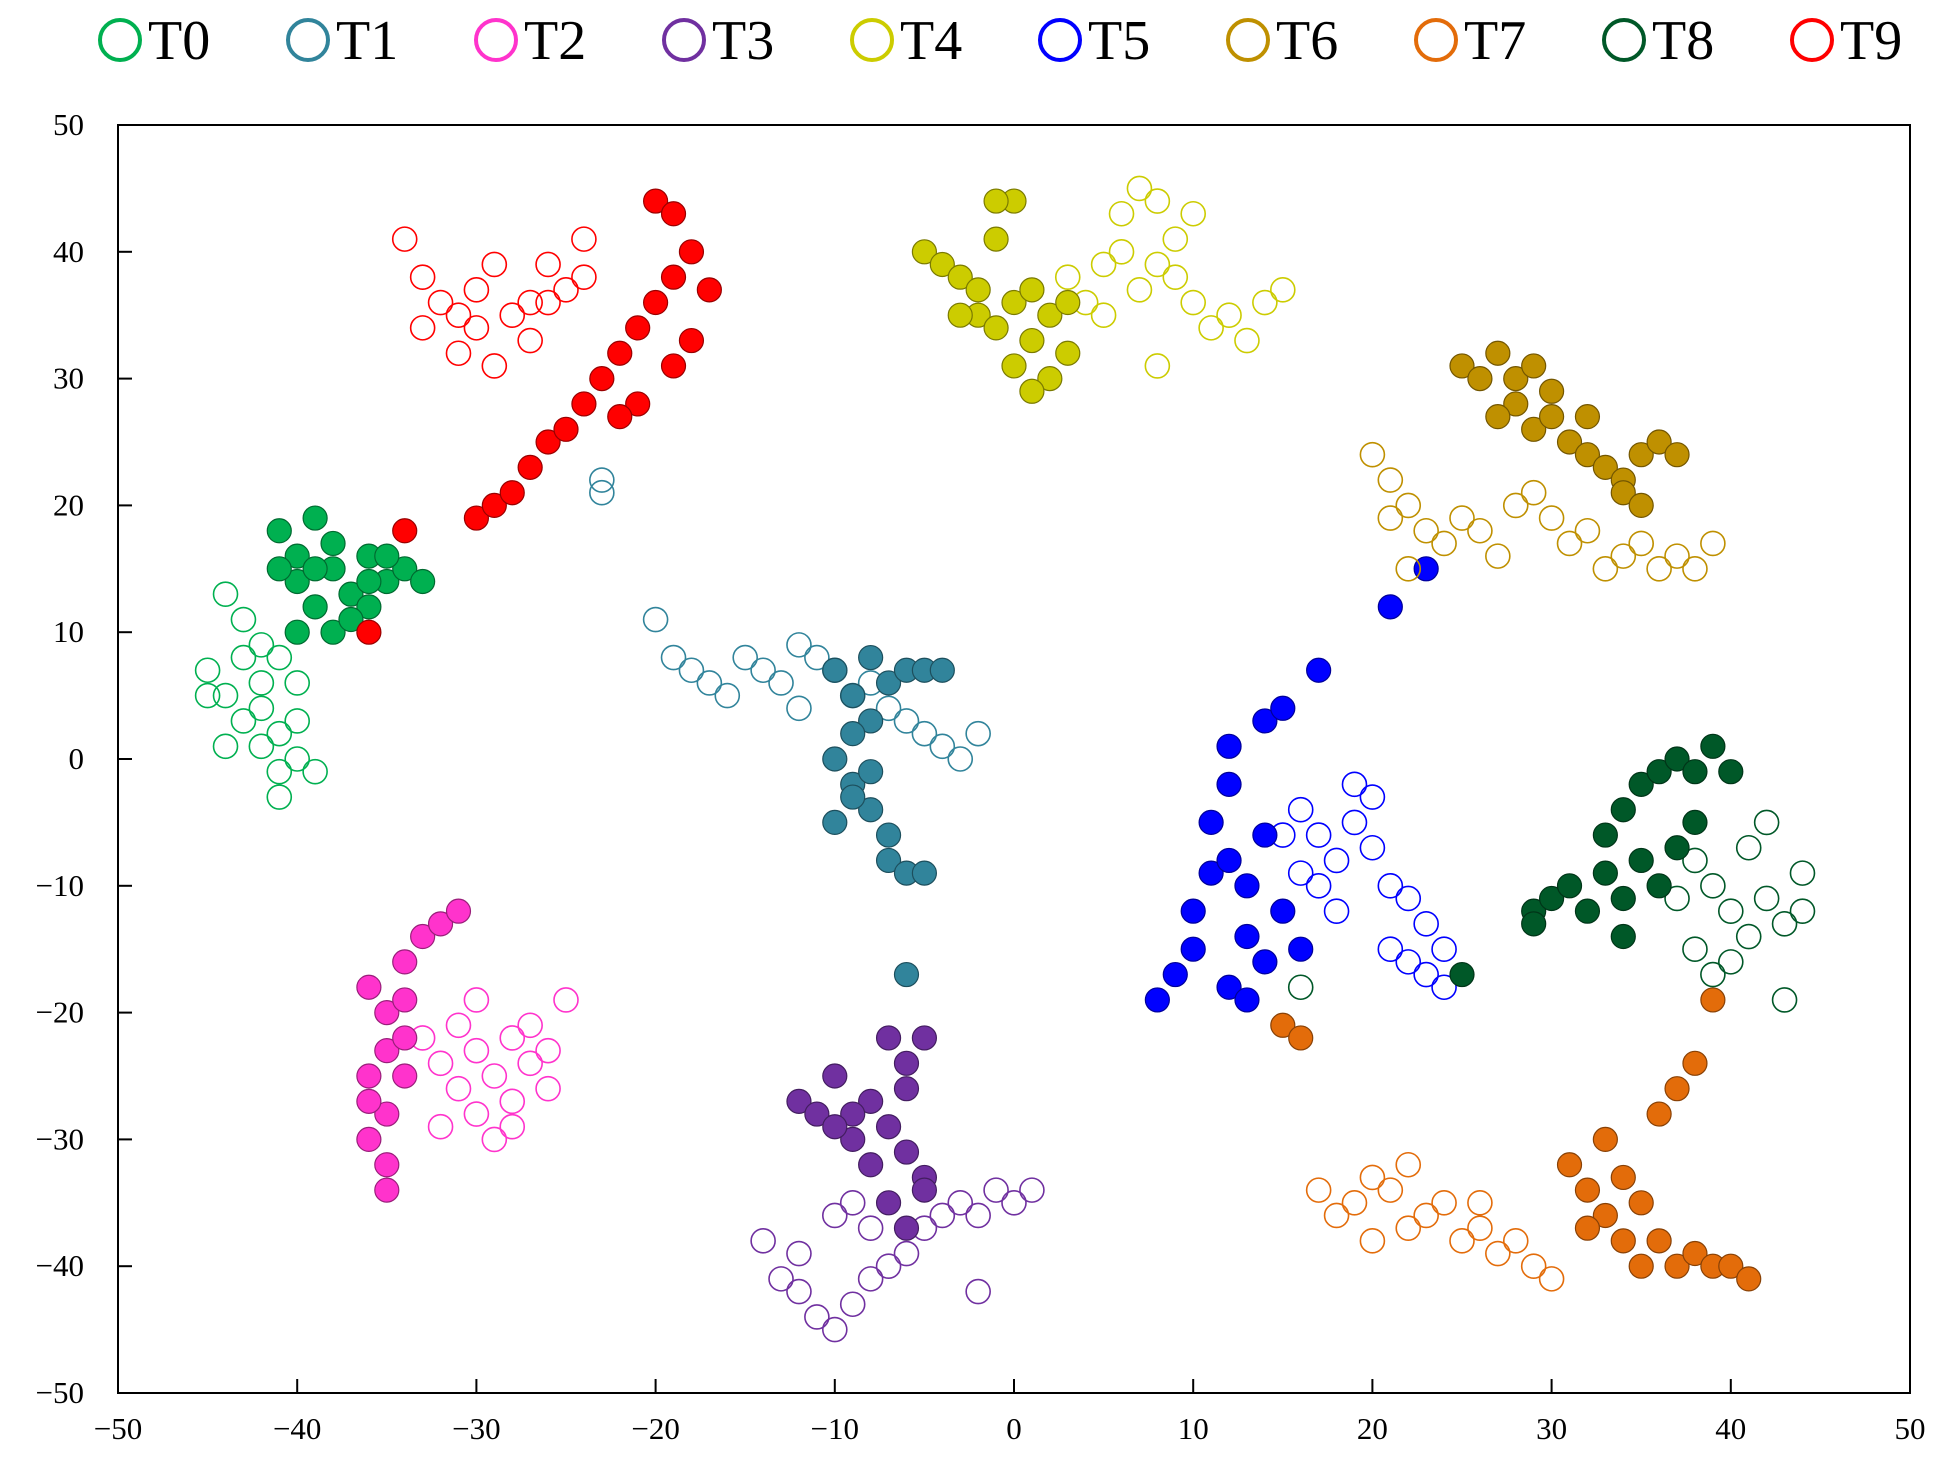 The width and height of the screenshot is (1940, 1468). Describe the element at coordinates (718, 41) in the screenshot. I see `legend-item-t3: T3` at that location.